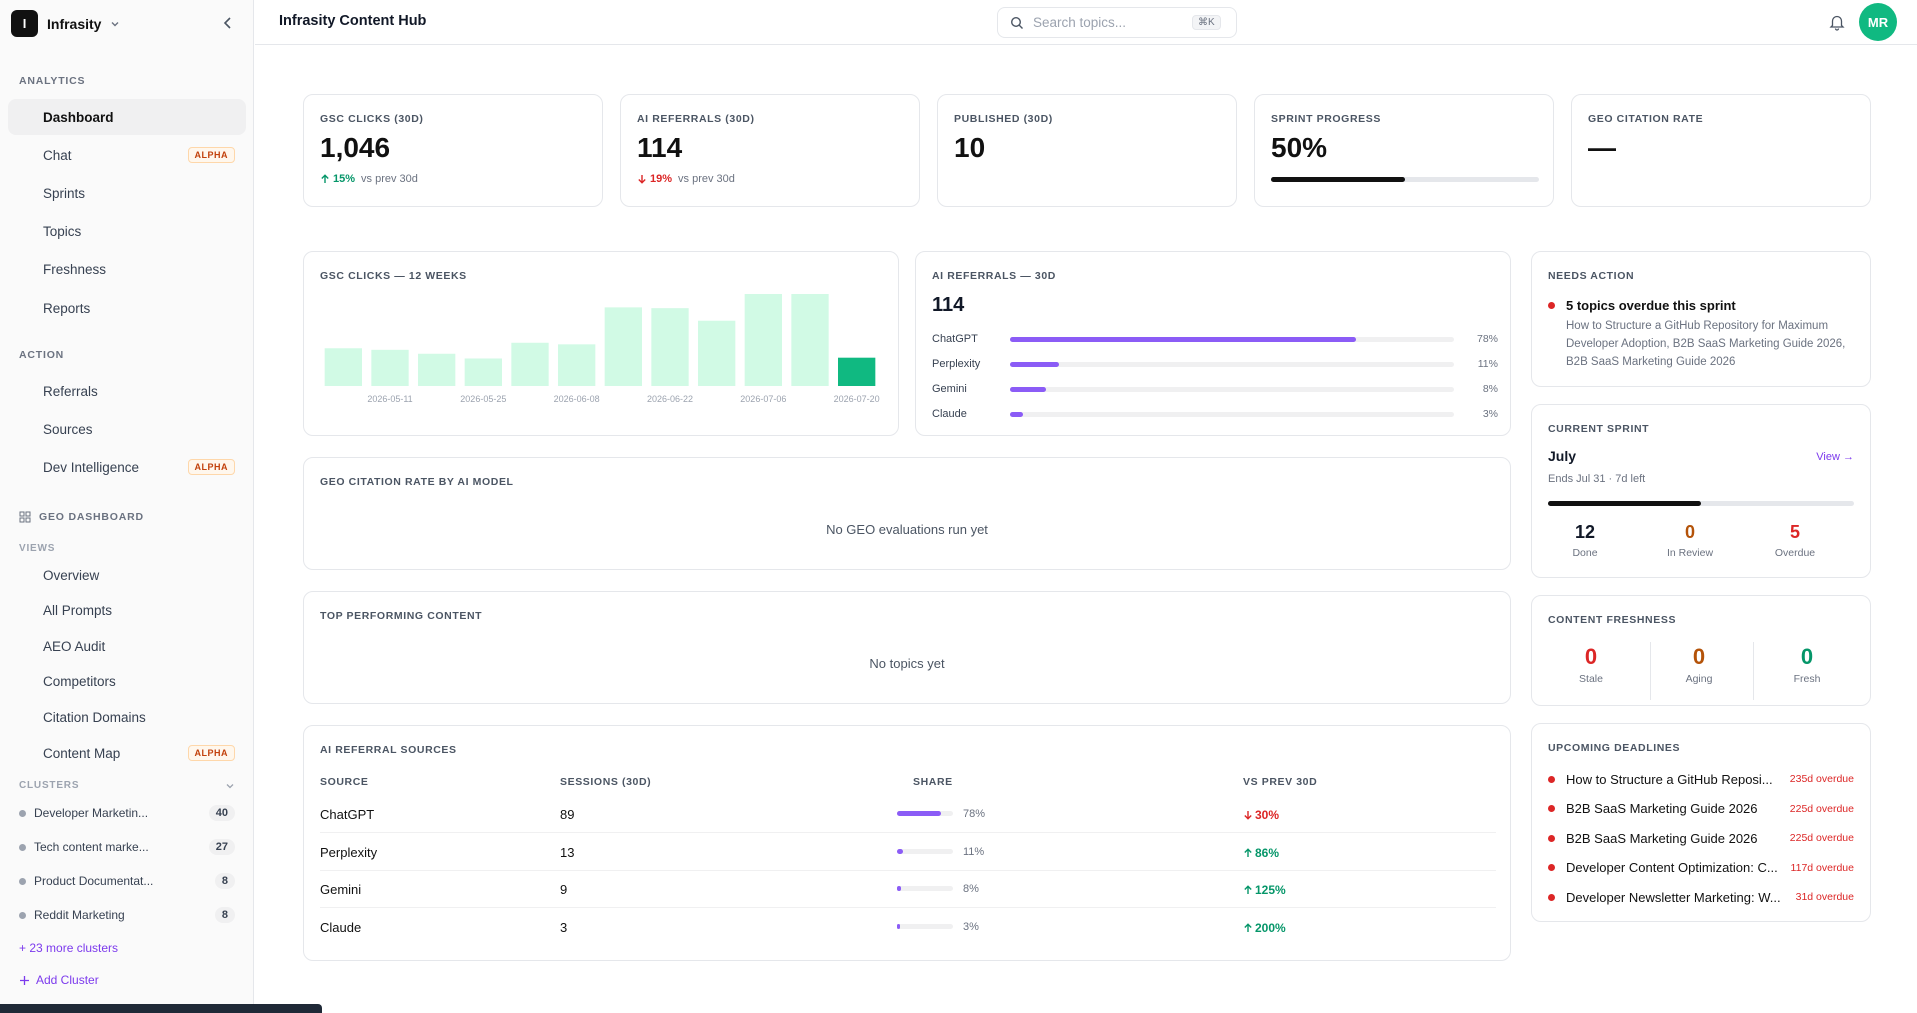 This screenshot has width=1917, height=1013. I want to click on search-input, so click(1108, 22).